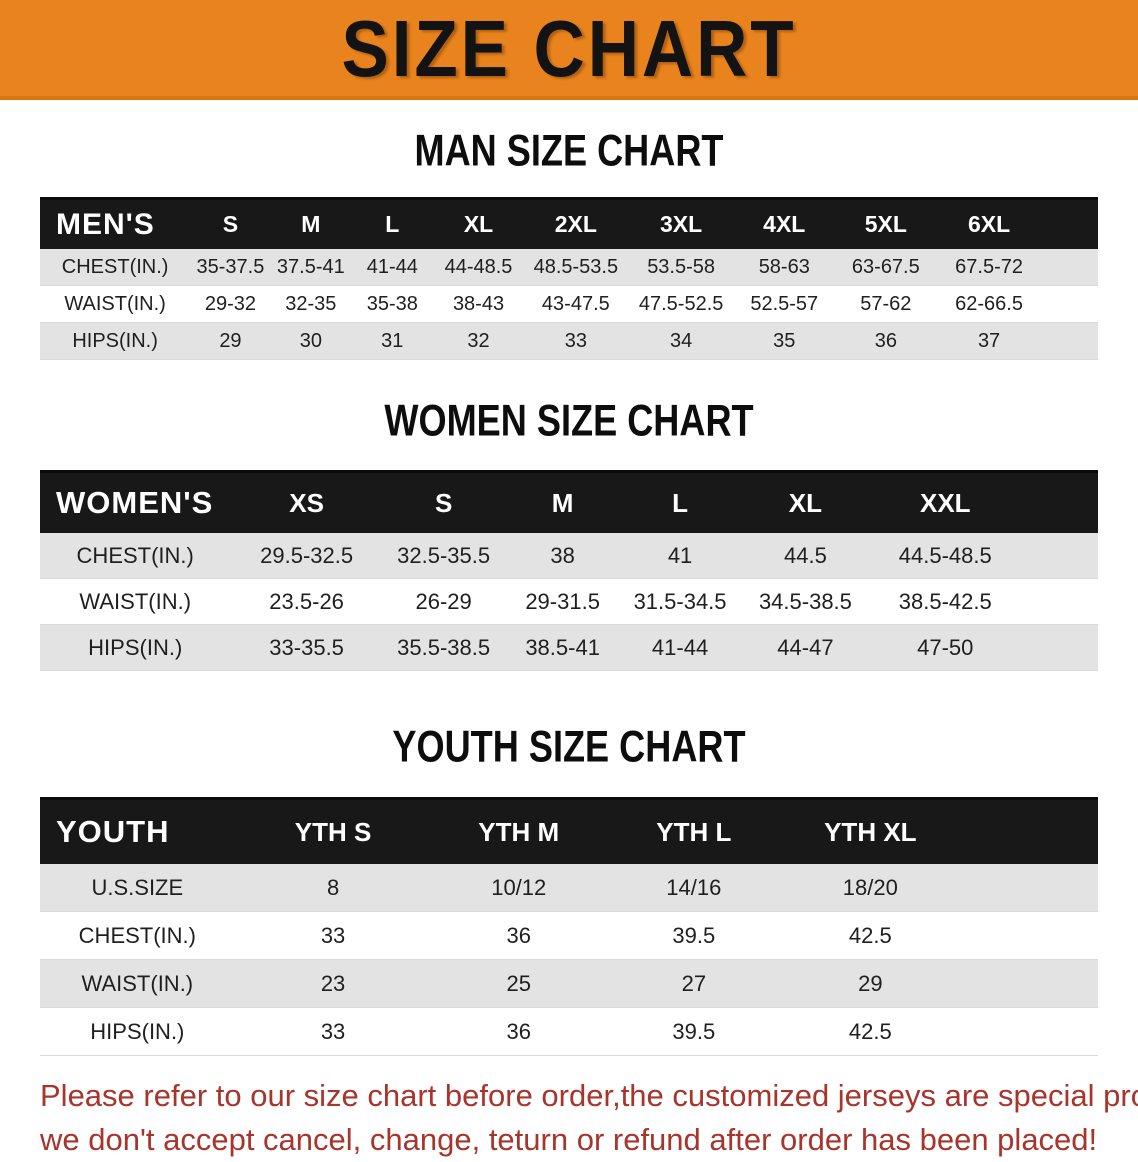 This screenshot has height=1162, width=1138. Describe the element at coordinates (576, 223) in the screenshot. I see `men-size-header: 2XL` at that location.